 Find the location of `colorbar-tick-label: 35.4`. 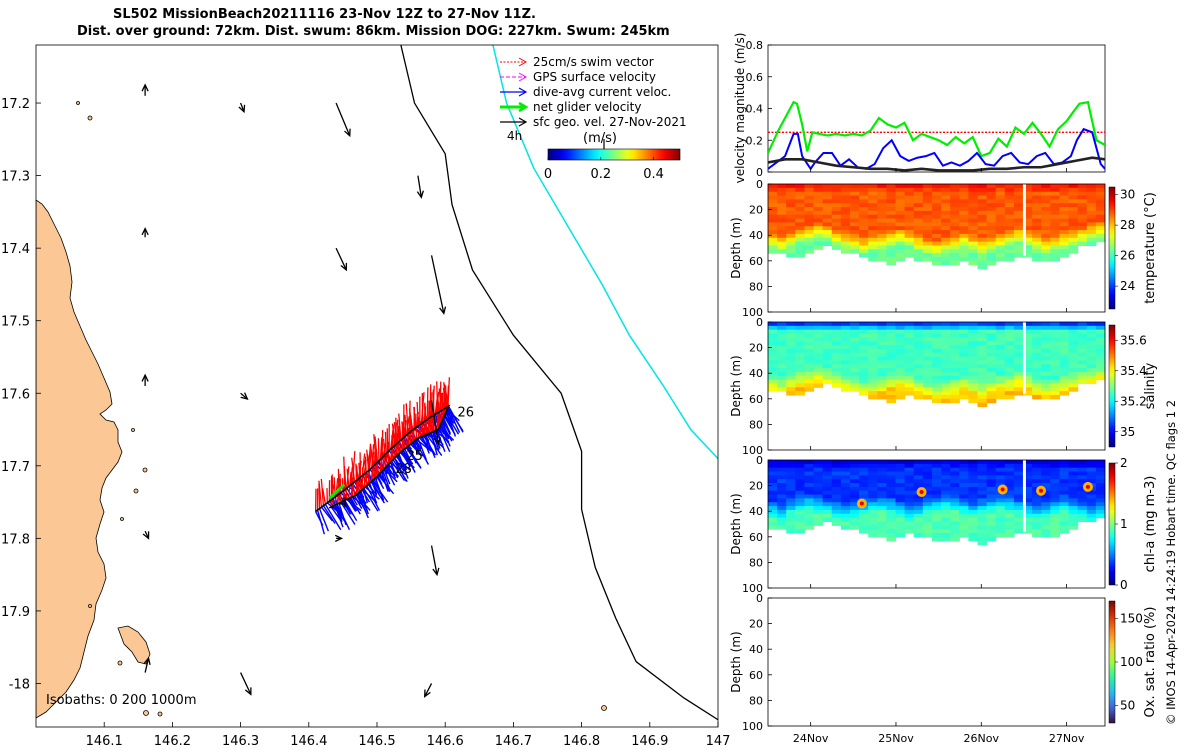

colorbar-tick-label: 35.4 is located at coordinates (1133, 371).